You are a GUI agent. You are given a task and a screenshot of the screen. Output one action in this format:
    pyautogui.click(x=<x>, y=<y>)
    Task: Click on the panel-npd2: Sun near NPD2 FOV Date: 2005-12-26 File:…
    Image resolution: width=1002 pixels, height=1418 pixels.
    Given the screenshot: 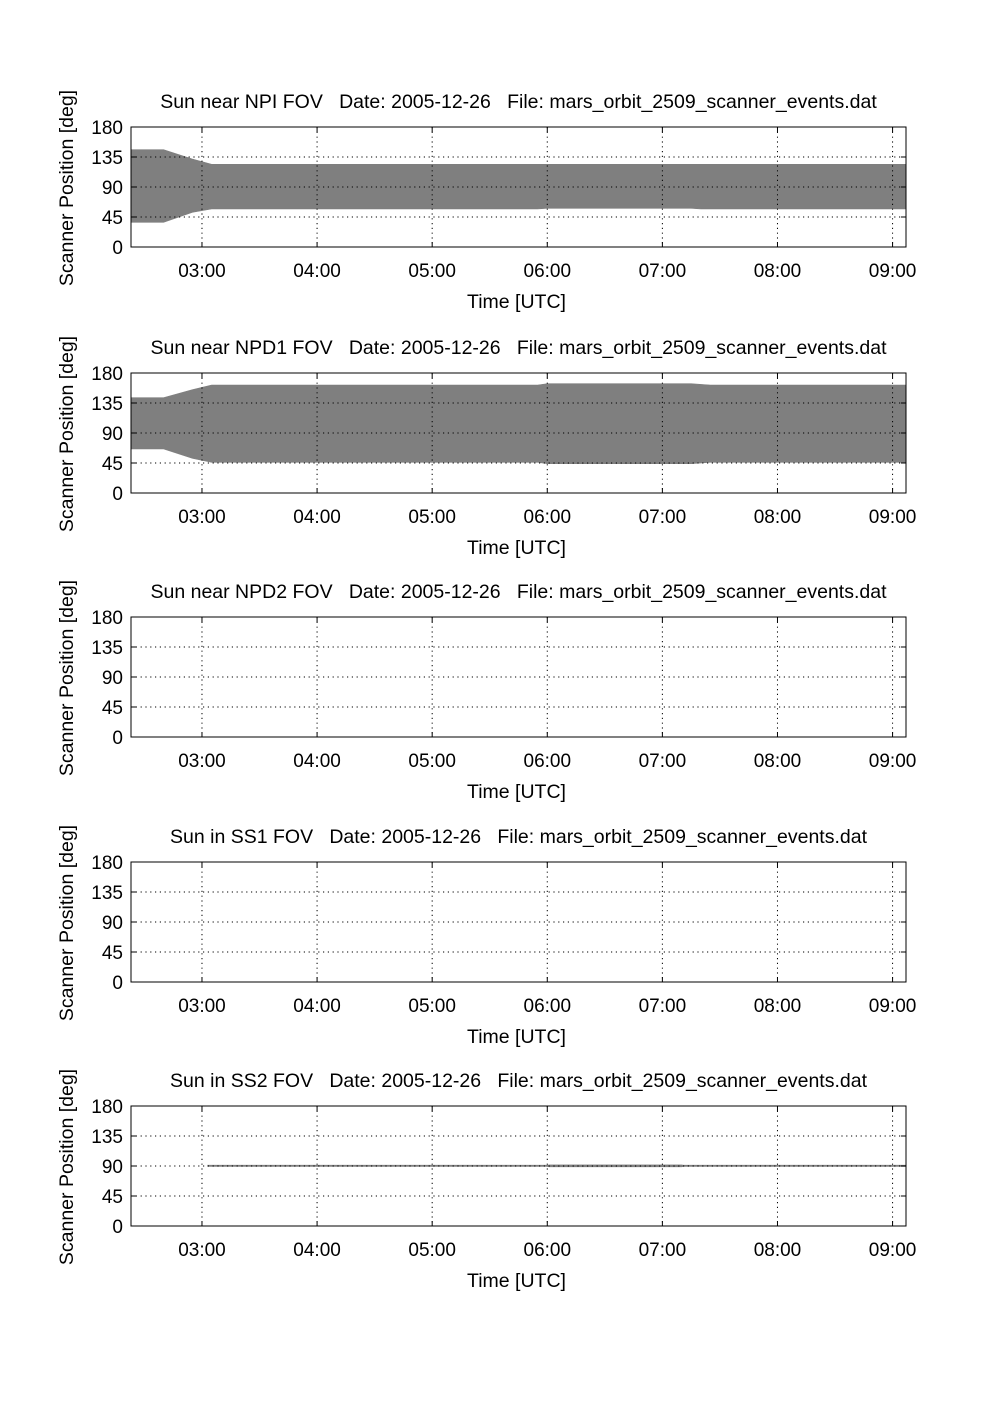 What is the action you would take?
    pyautogui.click(x=486, y=691)
    